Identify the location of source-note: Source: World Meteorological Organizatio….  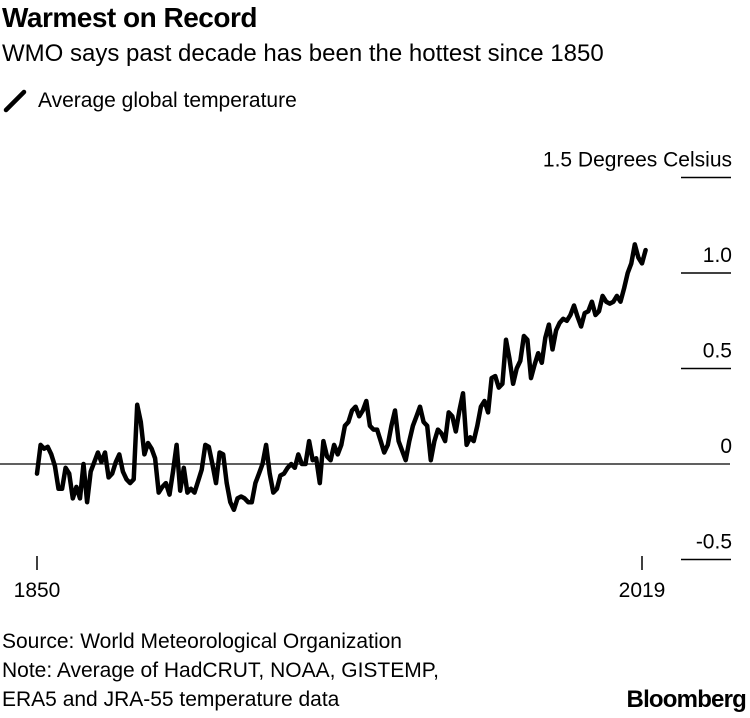
(202, 641).